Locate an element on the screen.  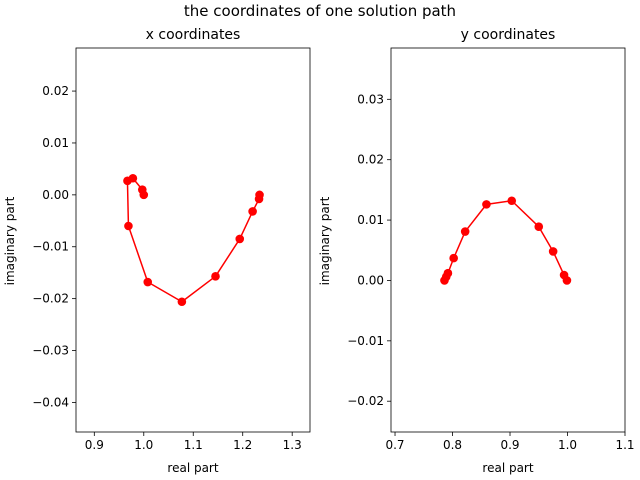
y-tick-label: −0.04 is located at coordinates (50, 402).